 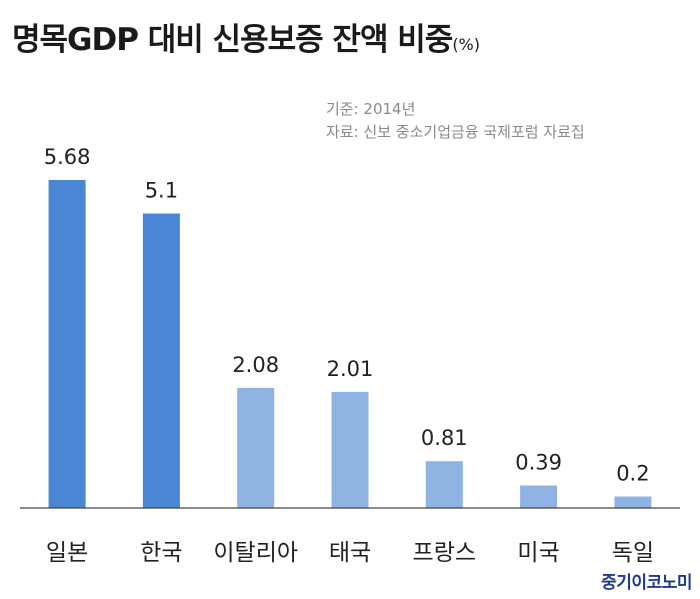 I want to click on value-label-2: 5.1, so click(x=161, y=191).